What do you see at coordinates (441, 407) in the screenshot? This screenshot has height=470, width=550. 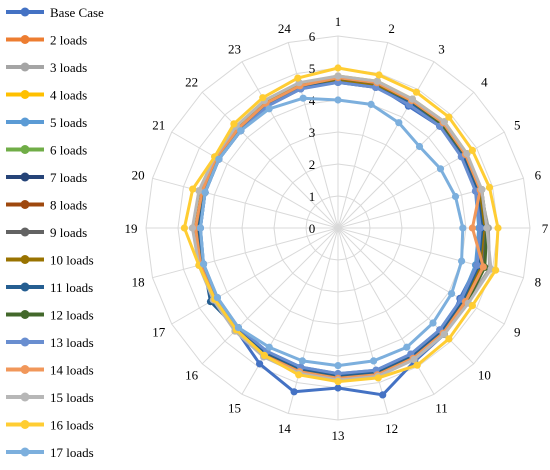 I see `category-label: 11` at bounding box center [441, 407].